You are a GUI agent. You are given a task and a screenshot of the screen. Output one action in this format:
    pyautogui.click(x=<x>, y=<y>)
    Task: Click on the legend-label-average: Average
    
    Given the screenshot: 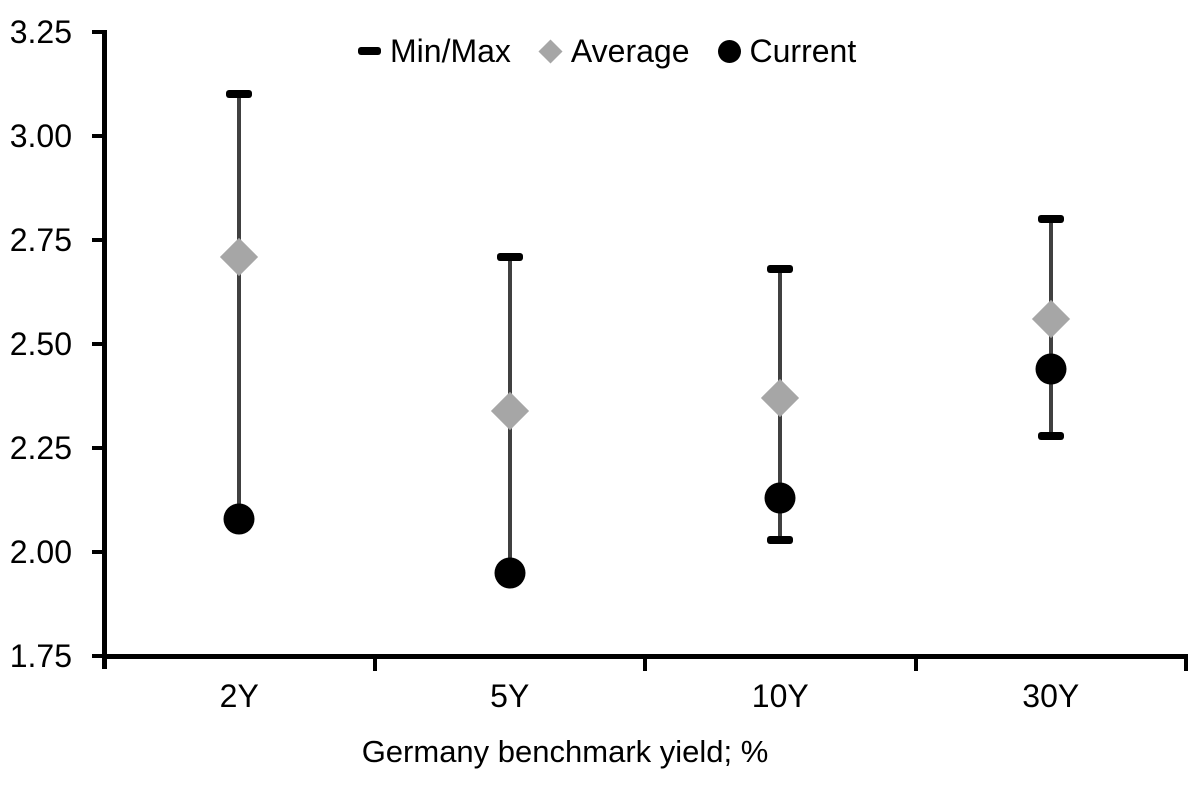 What is the action you would take?
    pyautogui.click(x=630, y=51)
    